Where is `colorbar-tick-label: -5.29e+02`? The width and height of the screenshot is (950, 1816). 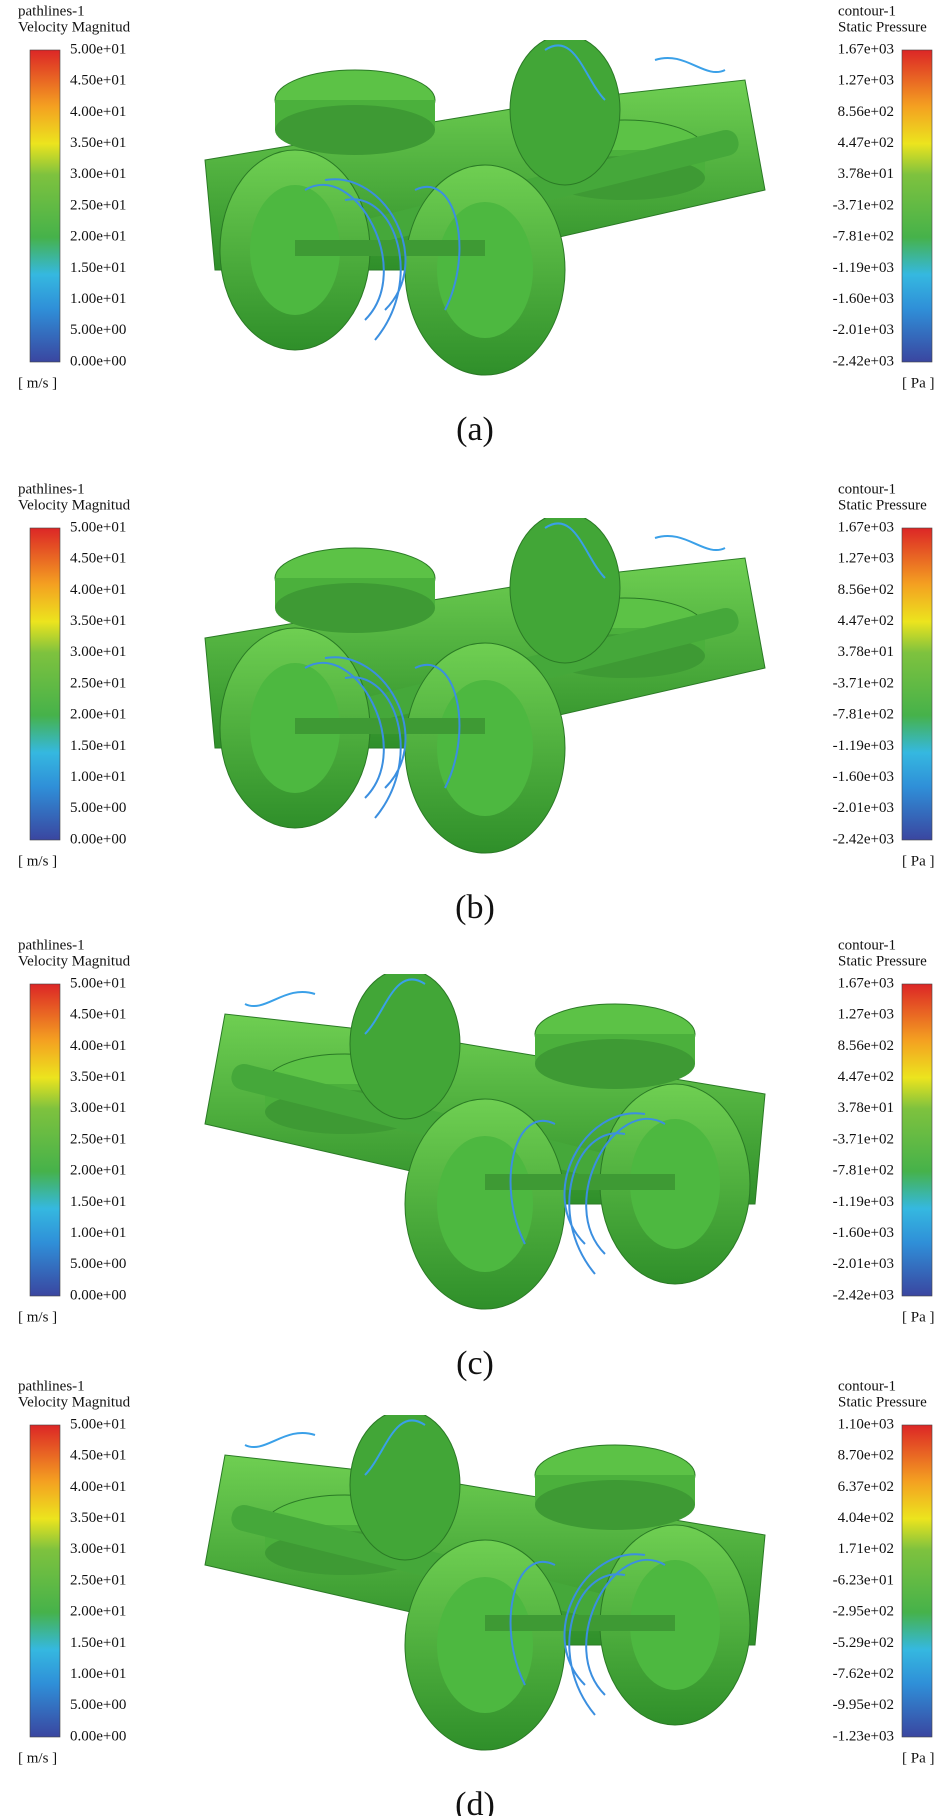
colorbar-tick-label: -5.29e+02 is located at coordinates (863, 1643).